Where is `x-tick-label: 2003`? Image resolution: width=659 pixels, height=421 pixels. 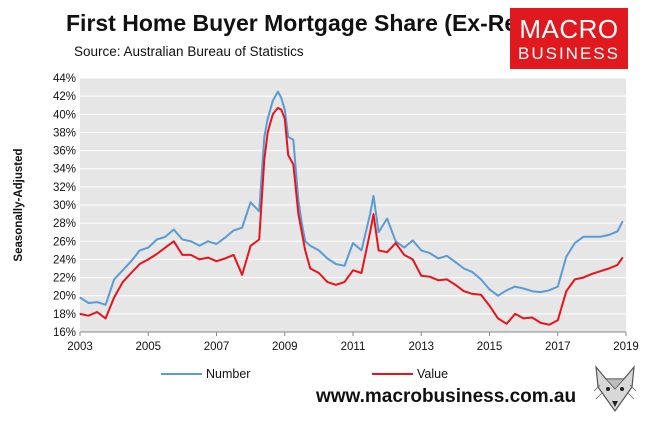
x-tick-label: 2003 is located at coordinates (80, 347).